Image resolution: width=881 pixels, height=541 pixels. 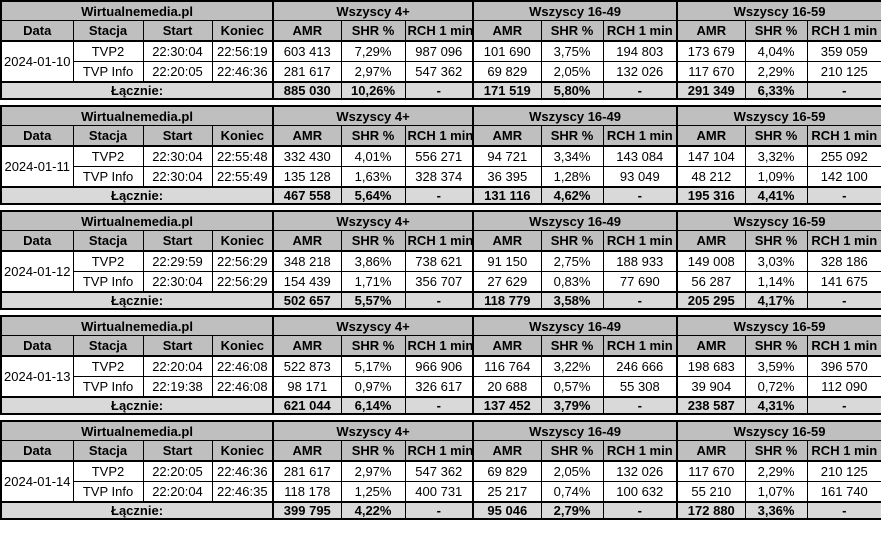 I want to click on rch-16-59-cell: 161 740, so click(x=843, y=492).